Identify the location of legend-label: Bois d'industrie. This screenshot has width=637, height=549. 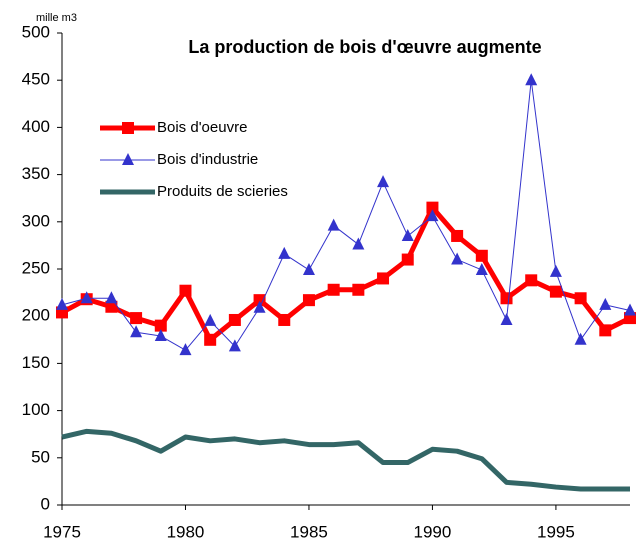
(207, 159).